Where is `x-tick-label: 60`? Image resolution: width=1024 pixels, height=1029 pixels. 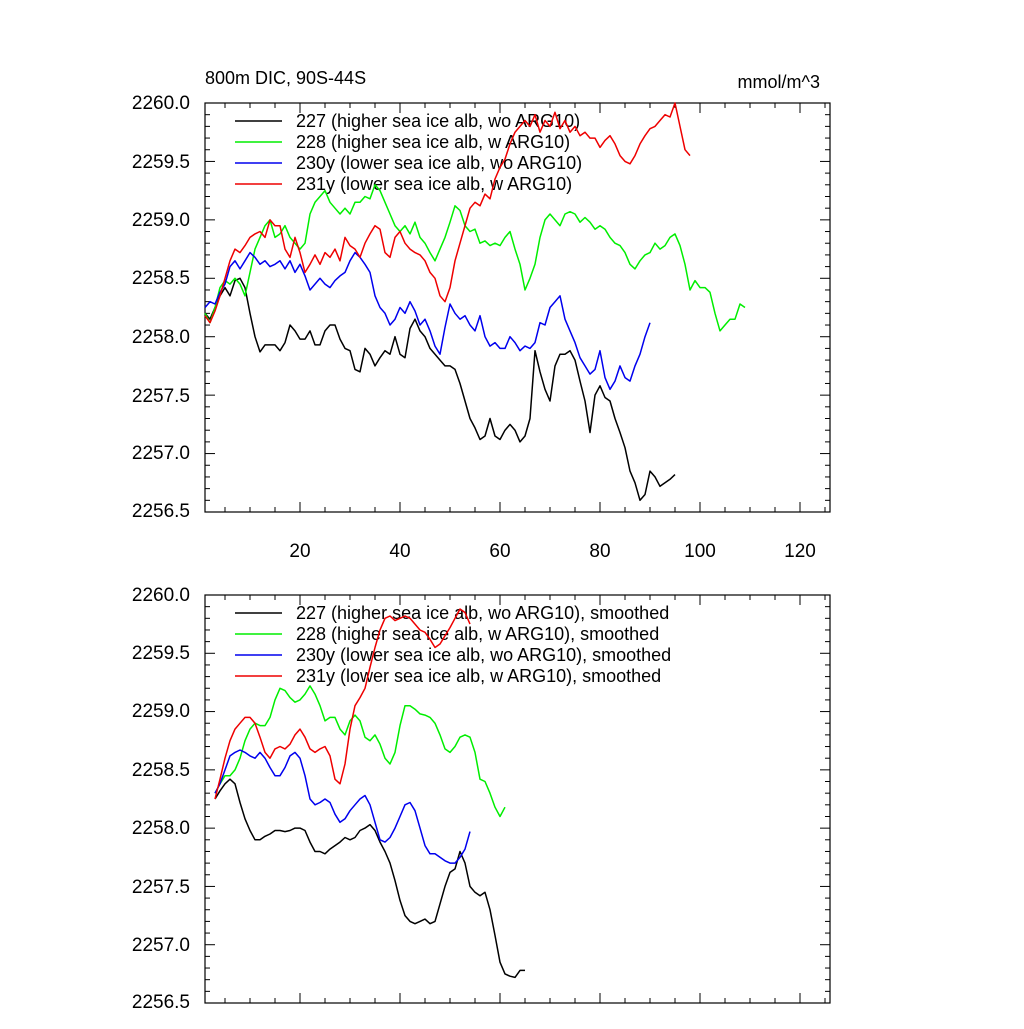 x-tick-label: 60 is located at coordinates (499, 551).